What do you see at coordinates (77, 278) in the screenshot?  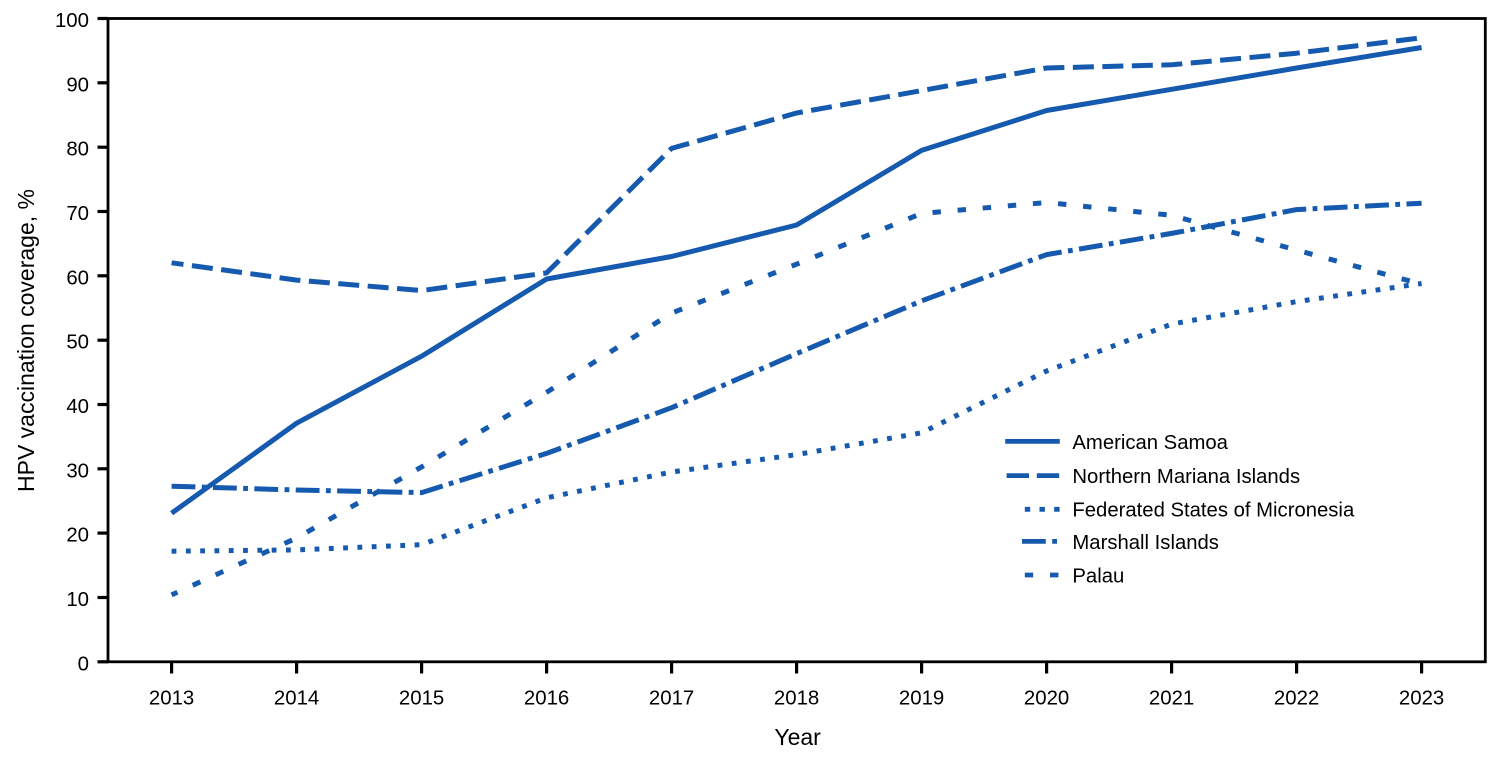 I see `svg-text: 60` at bounding box center [77, 278].